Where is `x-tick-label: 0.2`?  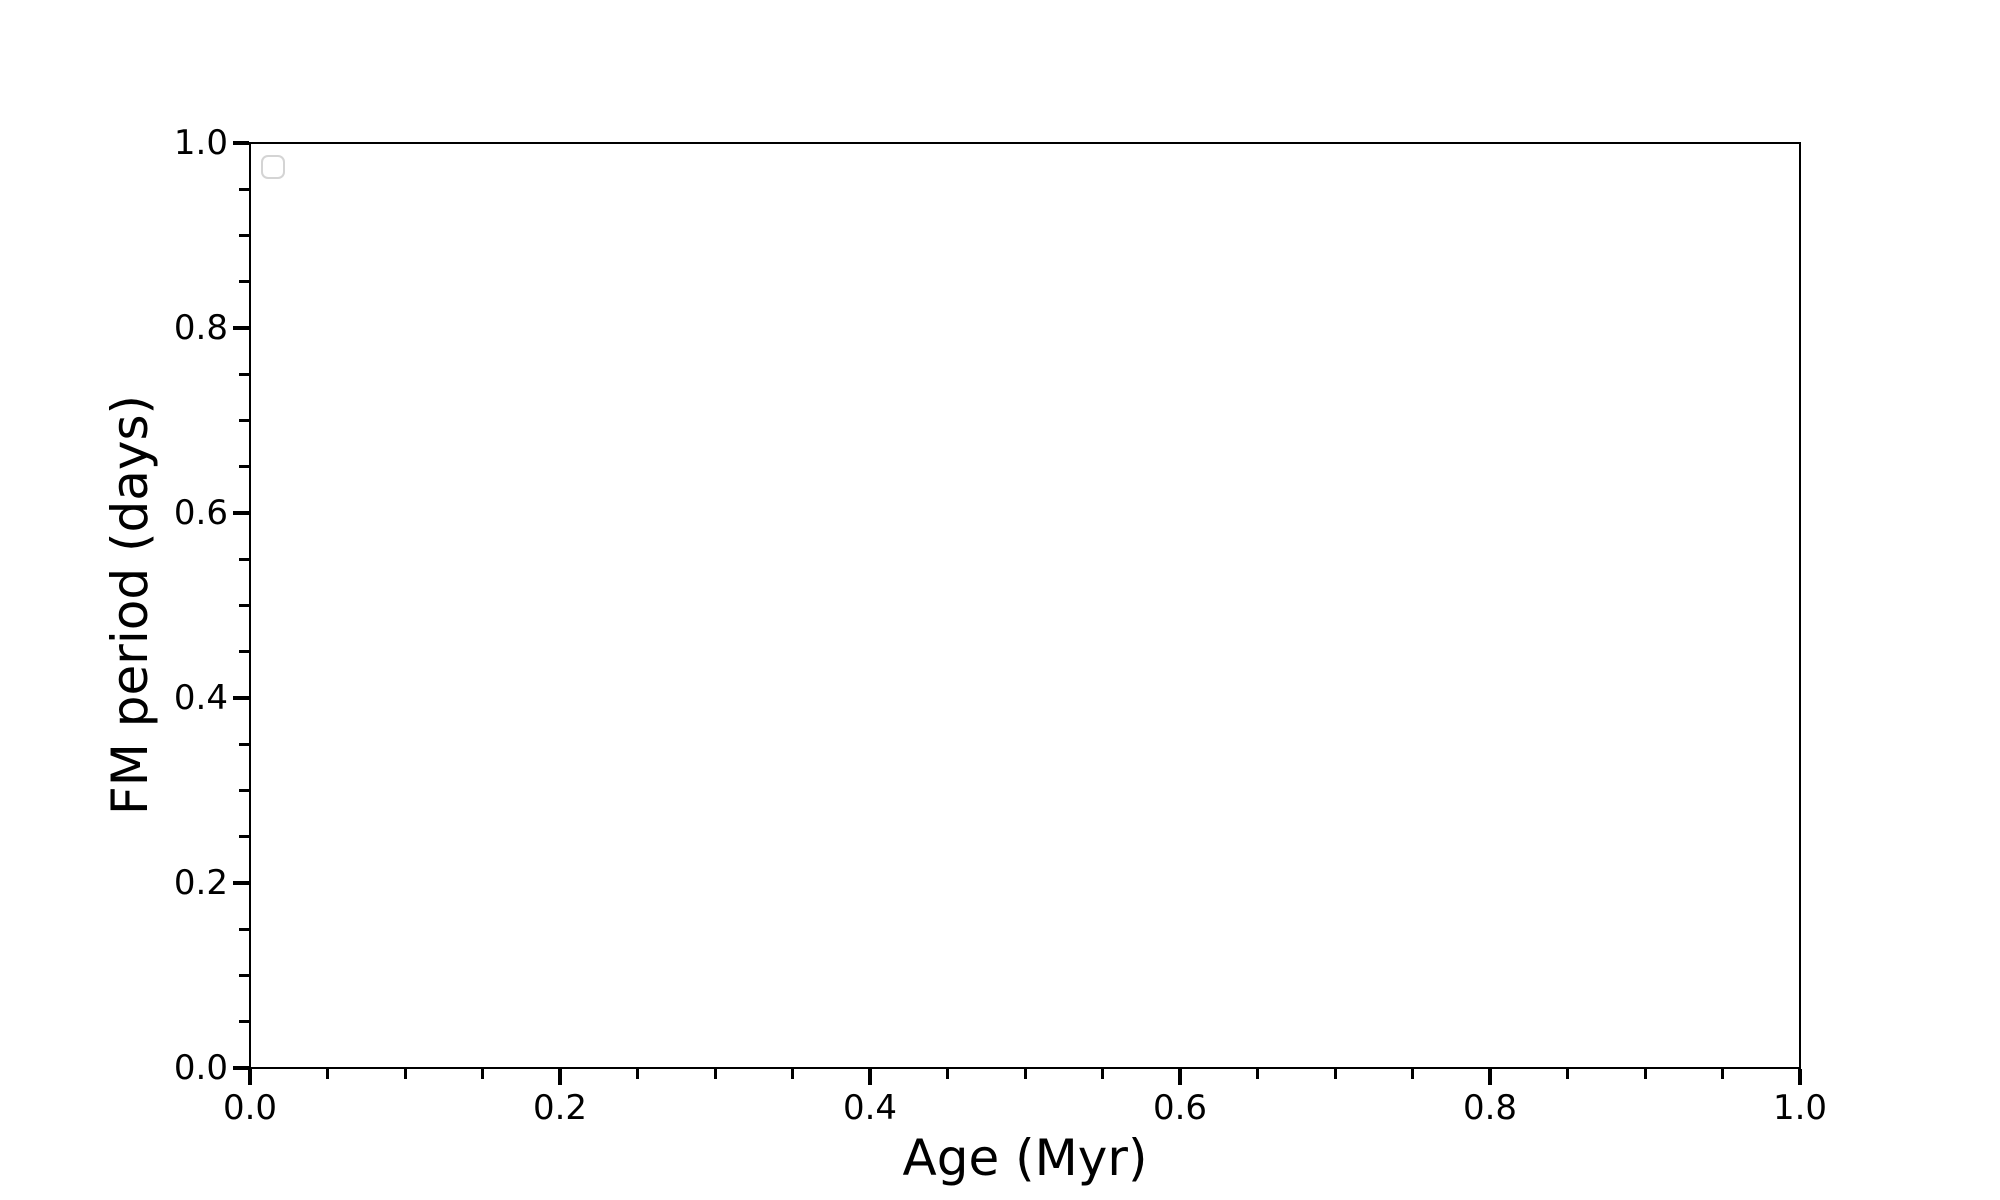
x-tick-label: 0.2 is located at coordinates (560, 1108).